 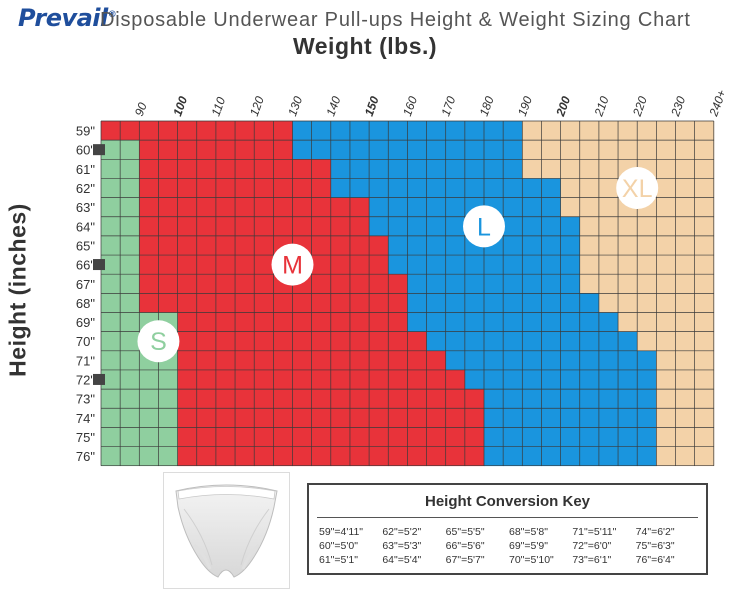 What do you see at coordinates (592, 560) in the screenshot?
I see `key-item: 73"=6'1"` at bounding box center [592, 560].